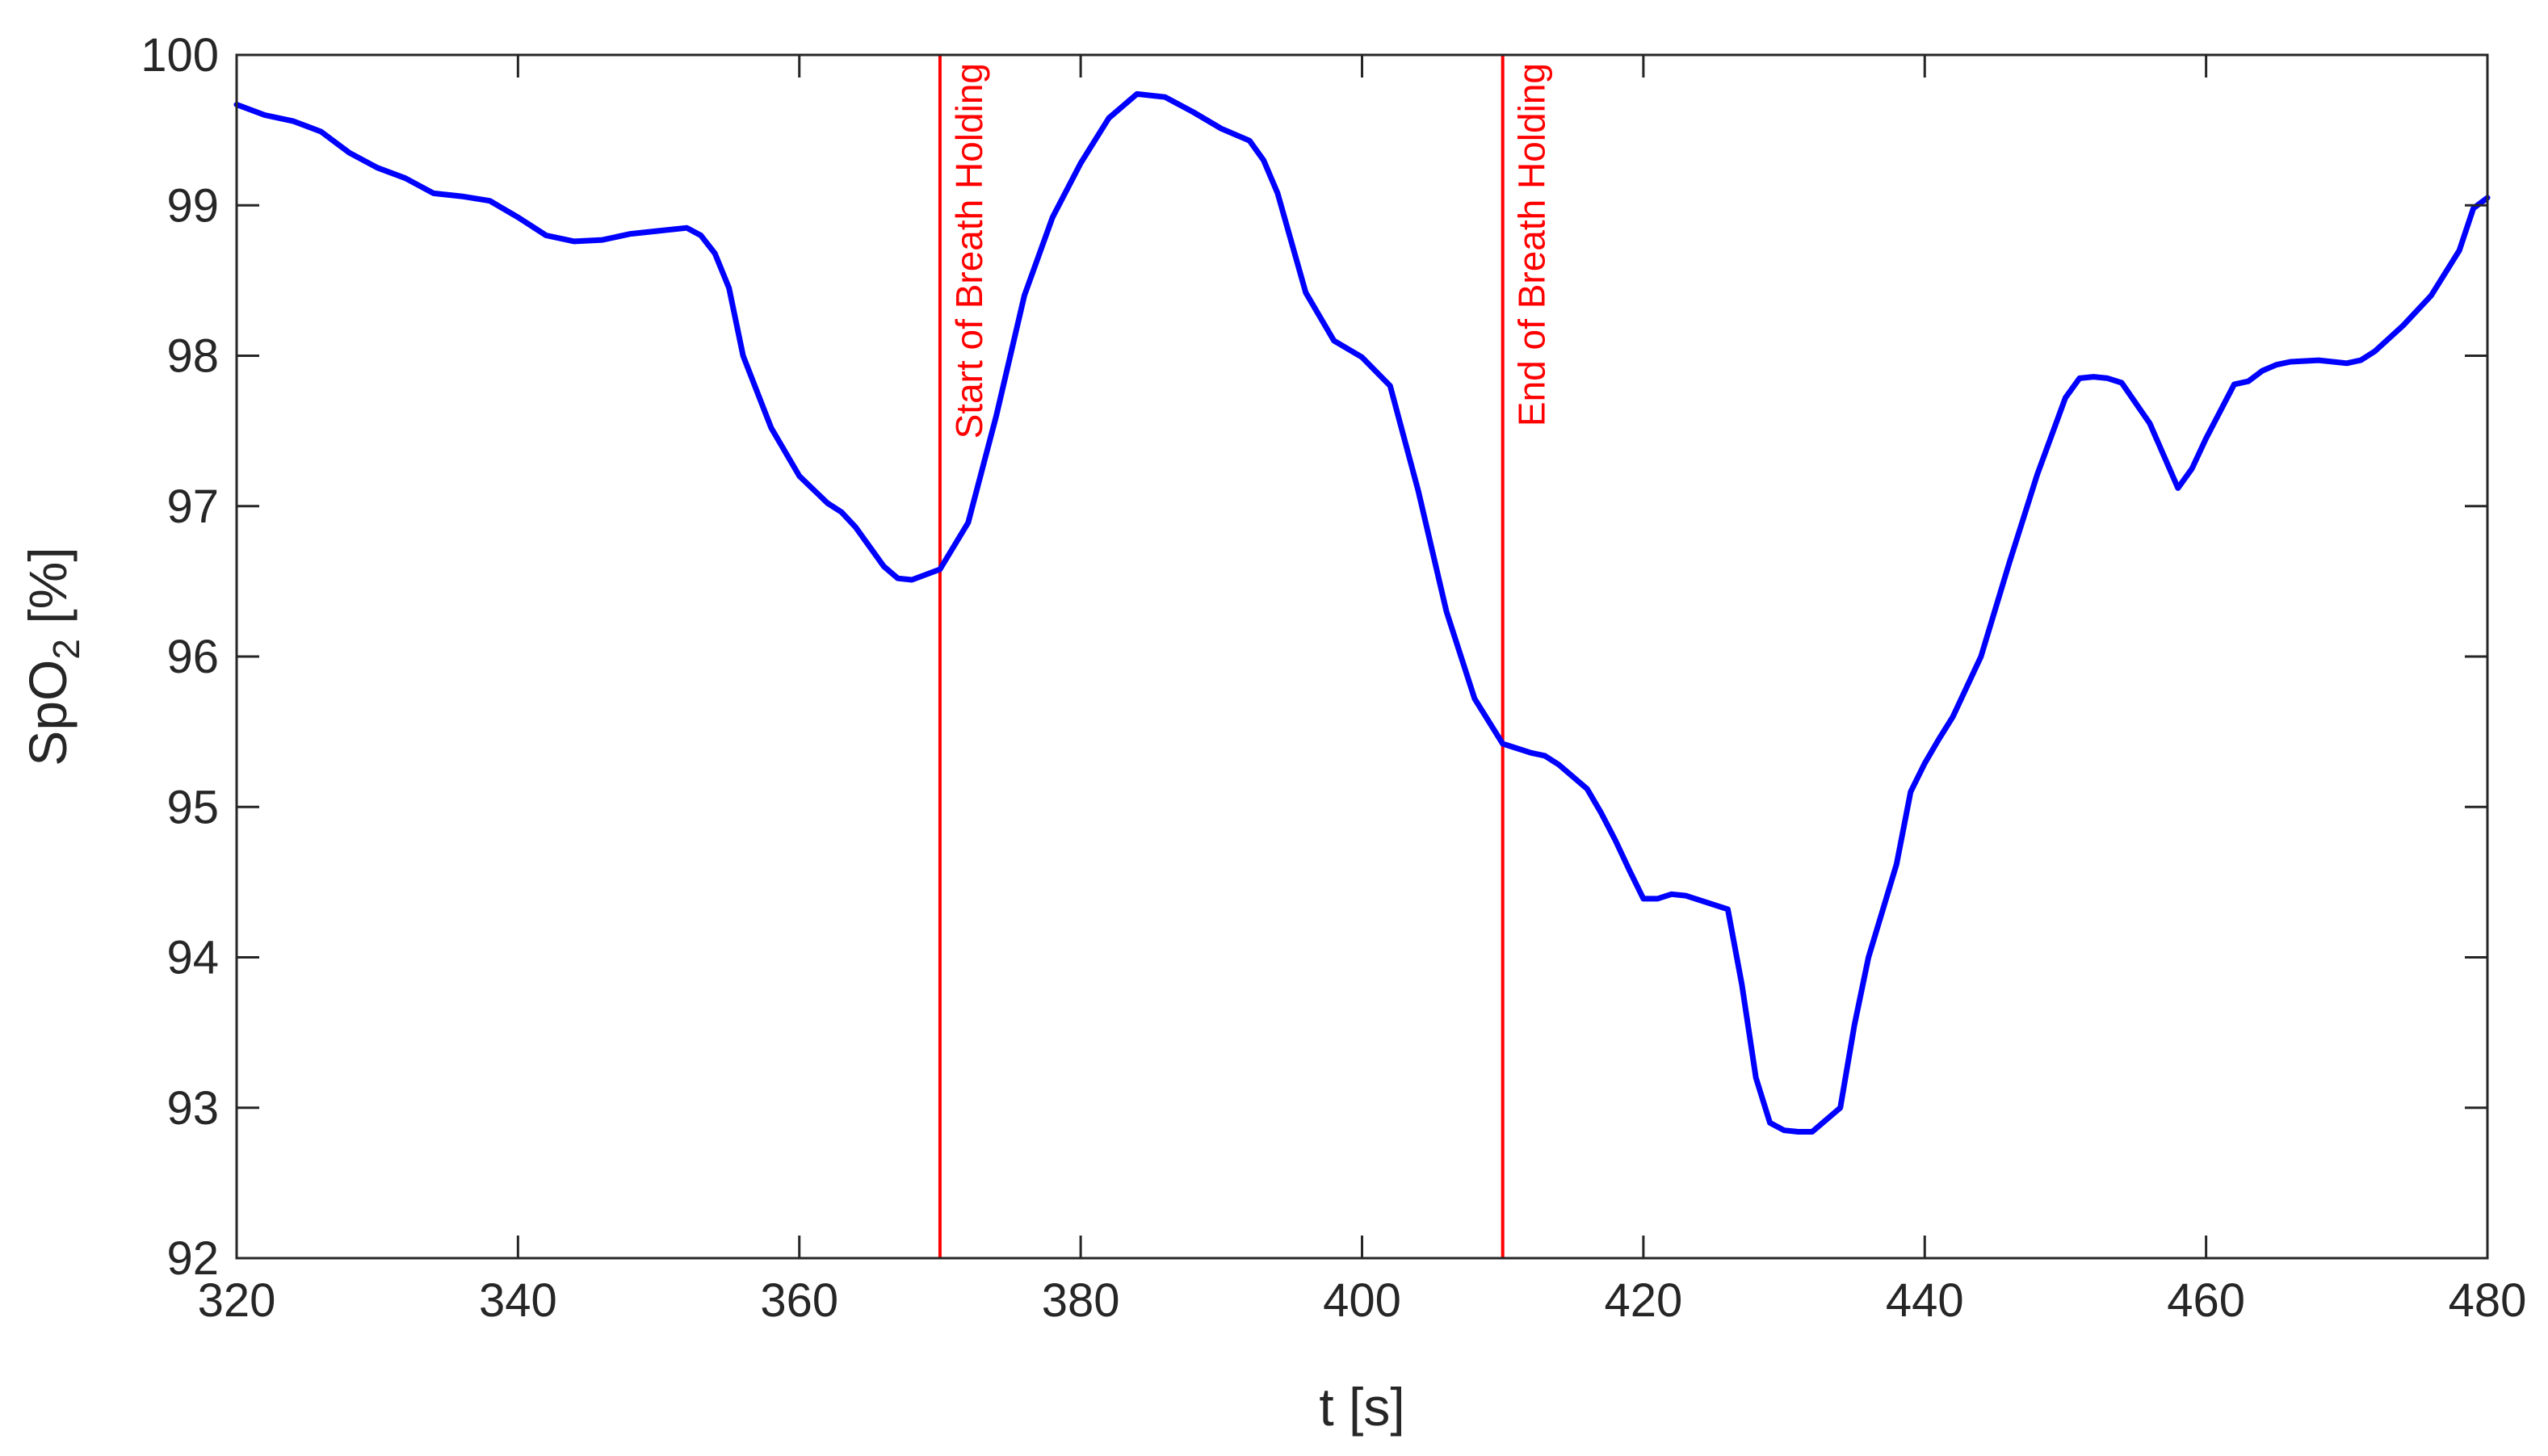 The height and width of the screenshot is (1456, 2548). Describe the element at coordinates (2206, 1300) in the screenshot. I see `x-tick-label: 460` at that location.